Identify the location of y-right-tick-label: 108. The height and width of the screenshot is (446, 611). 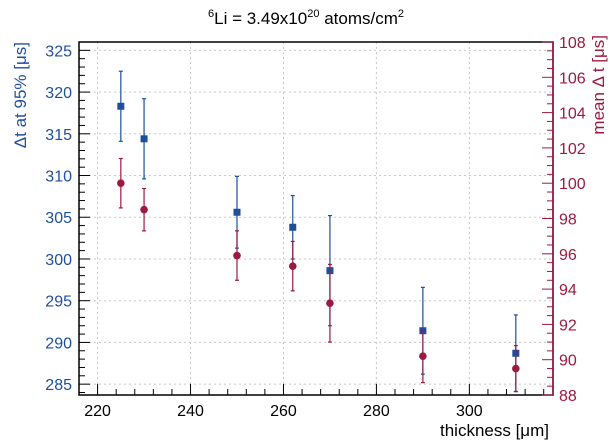
(572, 43).